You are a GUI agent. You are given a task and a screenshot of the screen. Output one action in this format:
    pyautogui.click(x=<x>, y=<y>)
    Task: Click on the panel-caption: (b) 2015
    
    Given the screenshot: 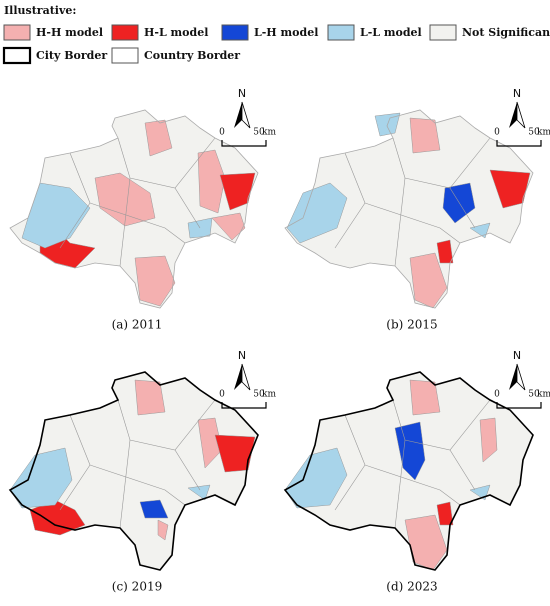 What is the action you would take?
    pyautogui.click(x=411, y=325)
    